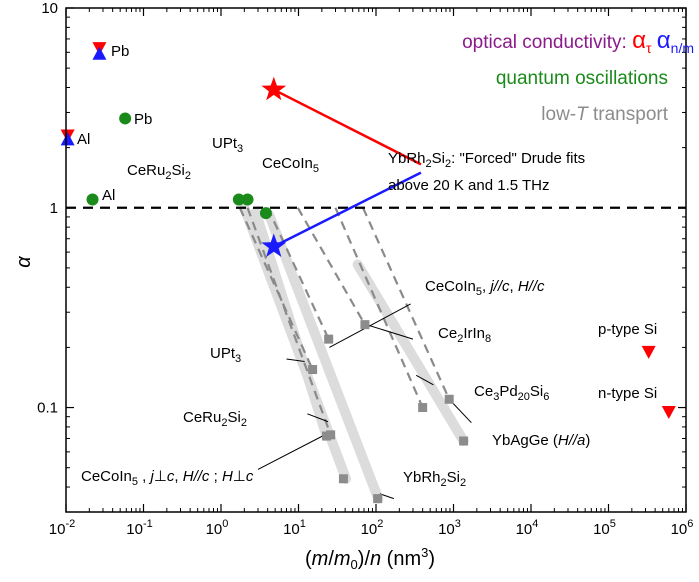  Describe the element at coordinates (159, 172) in the screenshot. I see `label-ceru2si2-top: CeRu2Si2` at that location.